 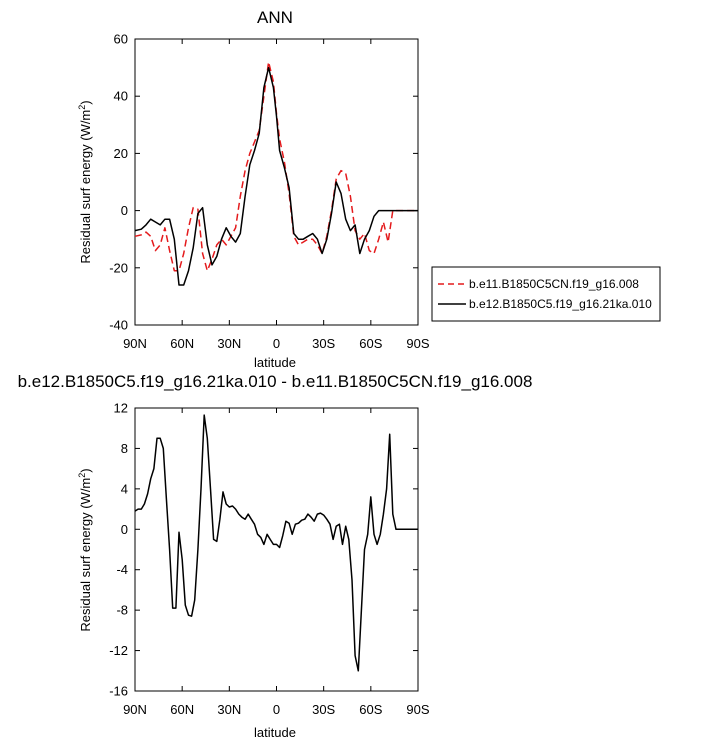 I want to click on top-xtick-label: 90S, so click(x=417, y=343).